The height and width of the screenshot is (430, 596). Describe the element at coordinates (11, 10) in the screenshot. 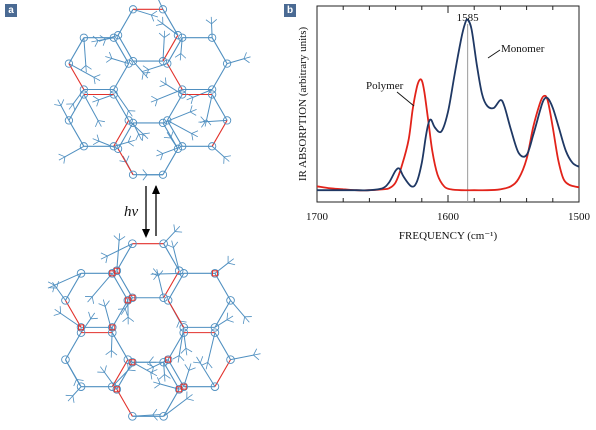

I see `panel-label-a: a` at that location.